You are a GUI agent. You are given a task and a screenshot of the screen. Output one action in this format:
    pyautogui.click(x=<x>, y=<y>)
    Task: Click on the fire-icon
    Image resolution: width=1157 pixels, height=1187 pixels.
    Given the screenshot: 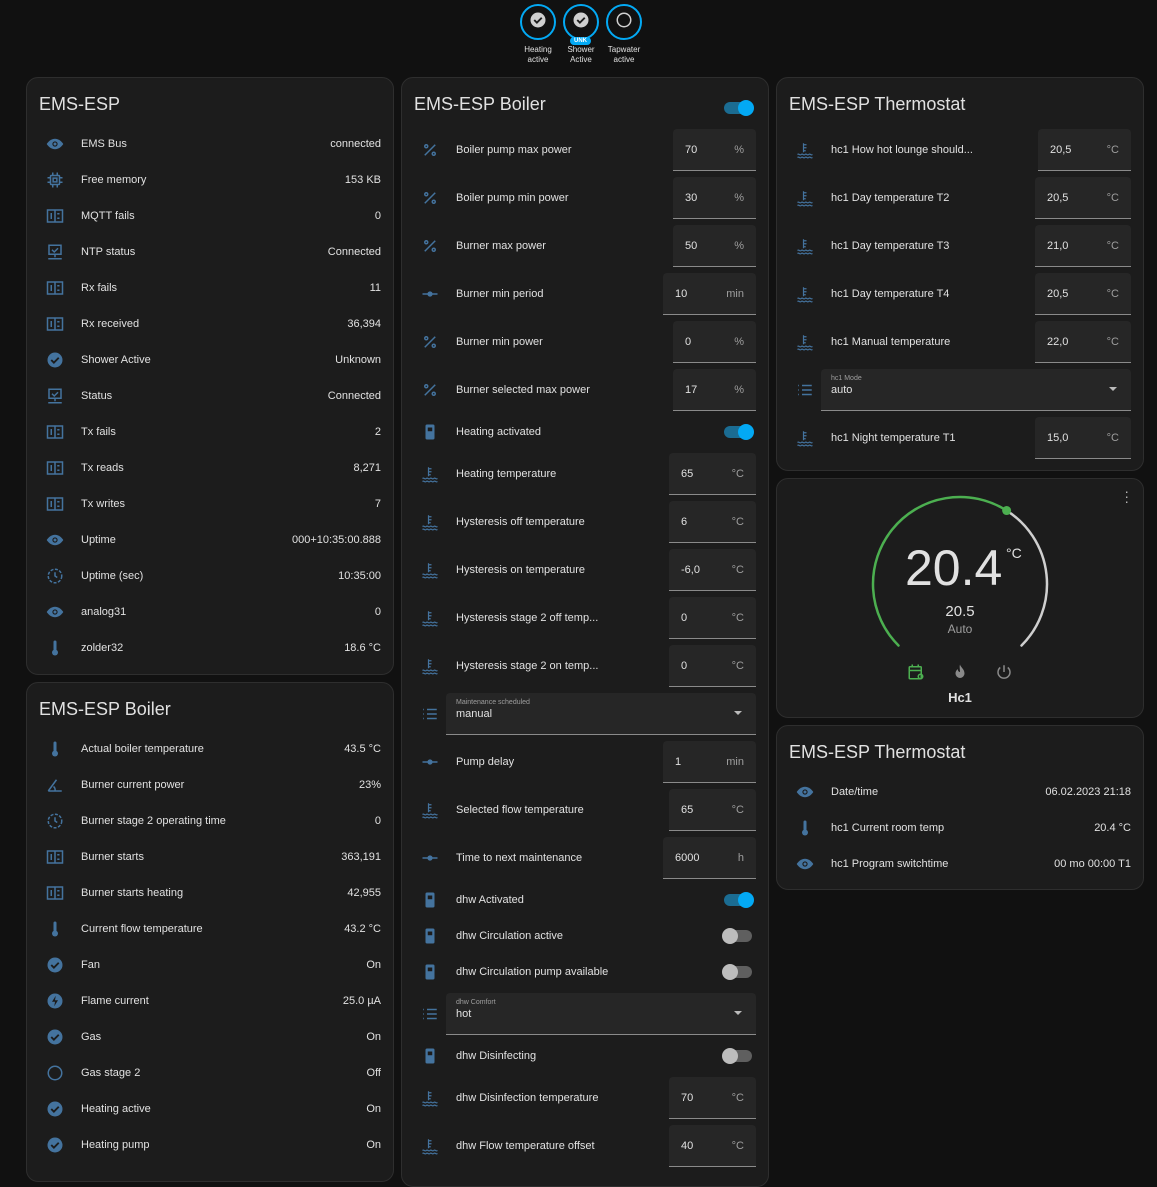 What is the action you would take?
    pyautogui.click(x=960, y=674)
    